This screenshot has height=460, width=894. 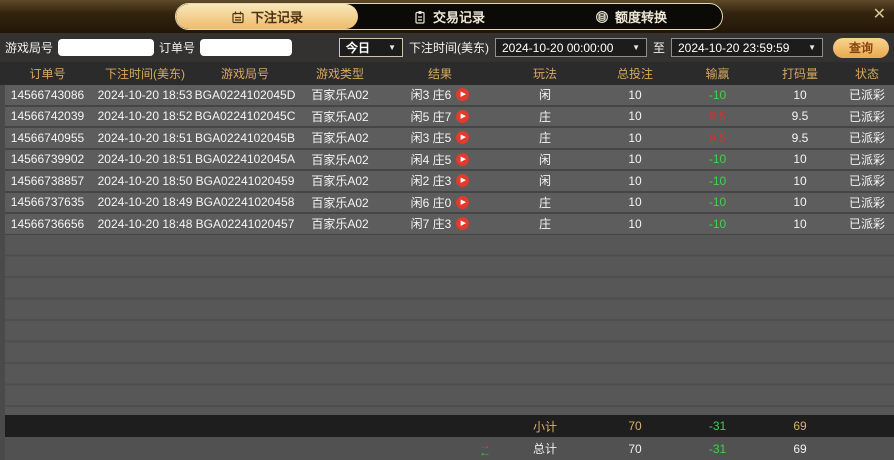 I want to click on game-round-input, so click(x=106, y=47).